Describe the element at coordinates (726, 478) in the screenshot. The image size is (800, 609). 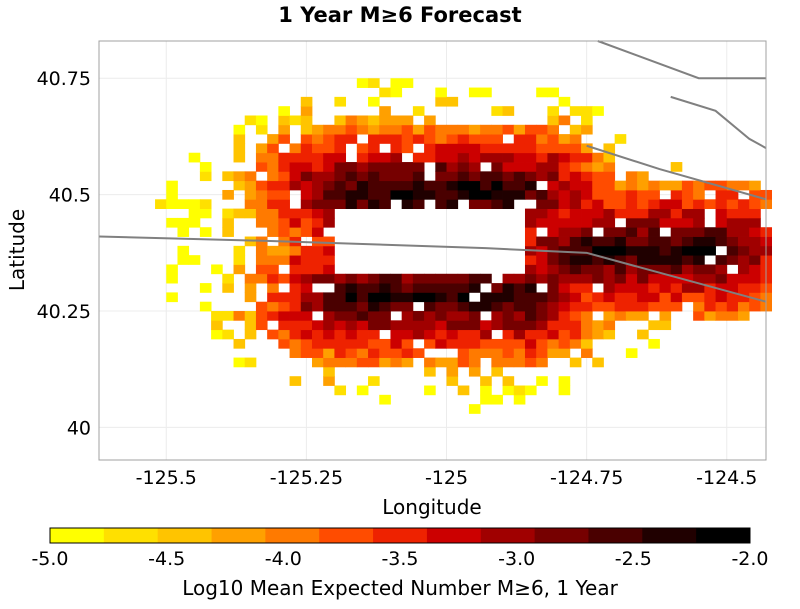
I see `x-tick-label: -124.5` at that location.